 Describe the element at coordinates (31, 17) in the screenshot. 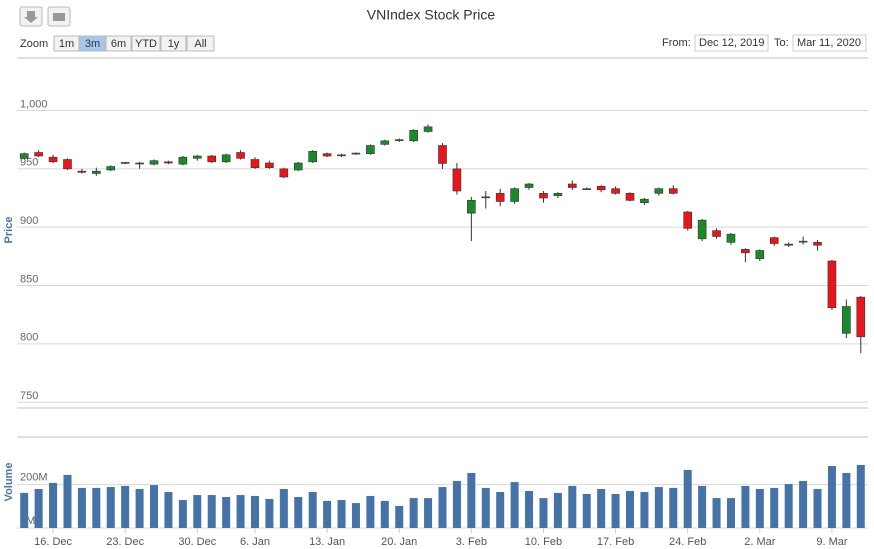

I see `download-icon` at that location.